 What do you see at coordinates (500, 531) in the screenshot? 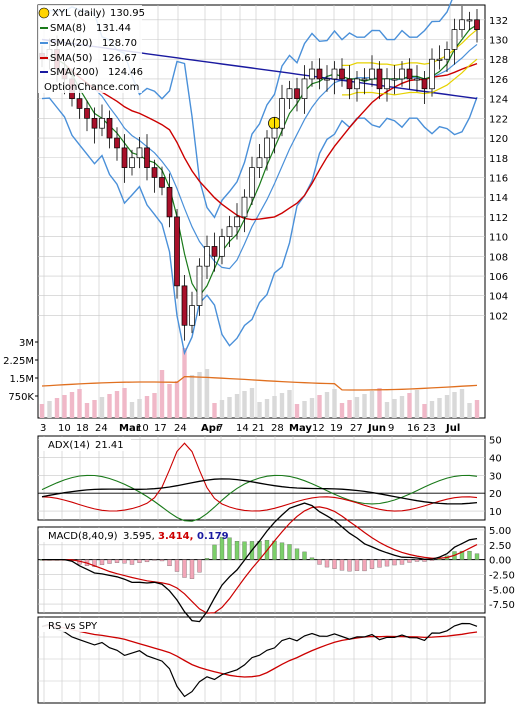
I see `macd-tick-label: 5.00` at bounding box center [500, 531].